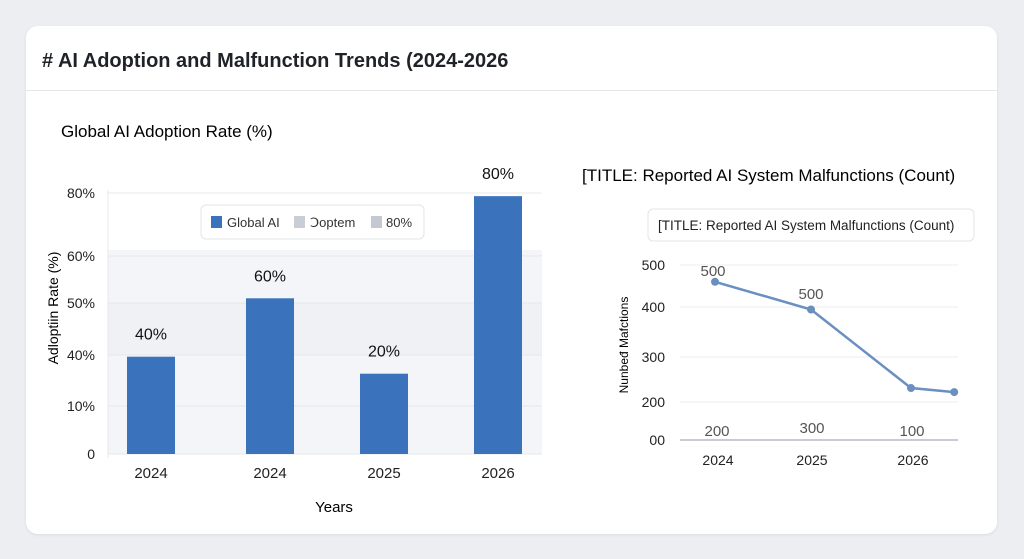  Describe the element at coordinates (654, 402) in the screenshot. I see `y-tick-label: 200` at that location.